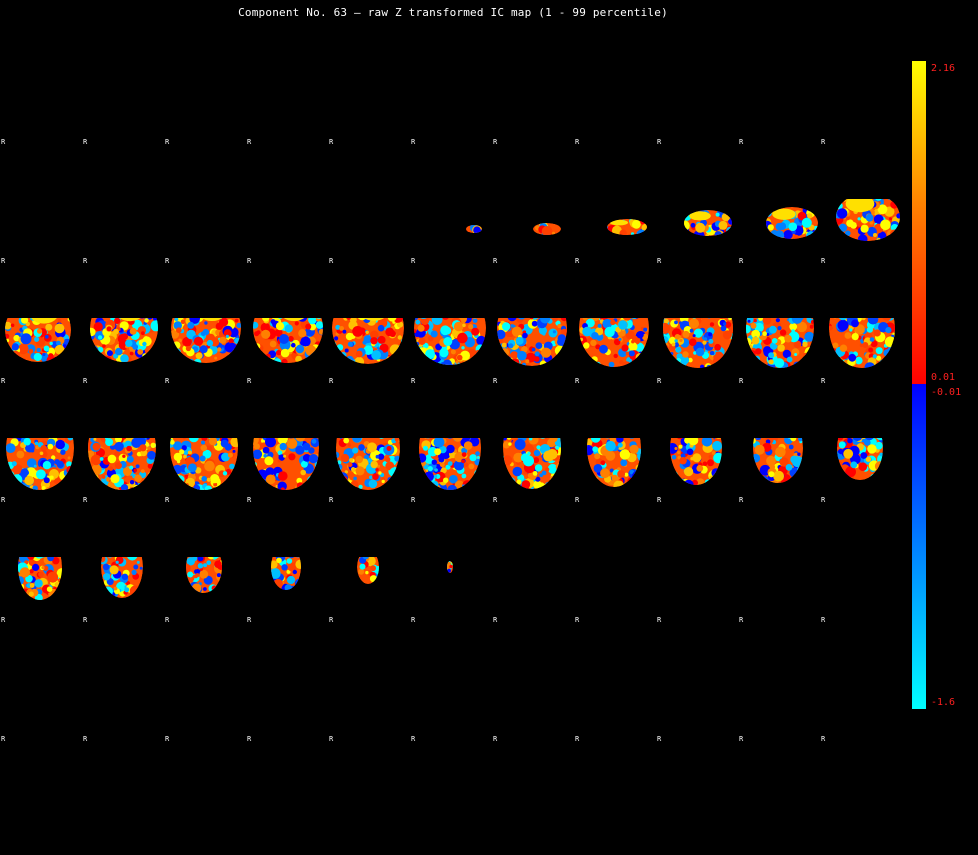  Describe the element at coordinates (919, 546) in the screenshot. I see `colorbar-negative` at that location.